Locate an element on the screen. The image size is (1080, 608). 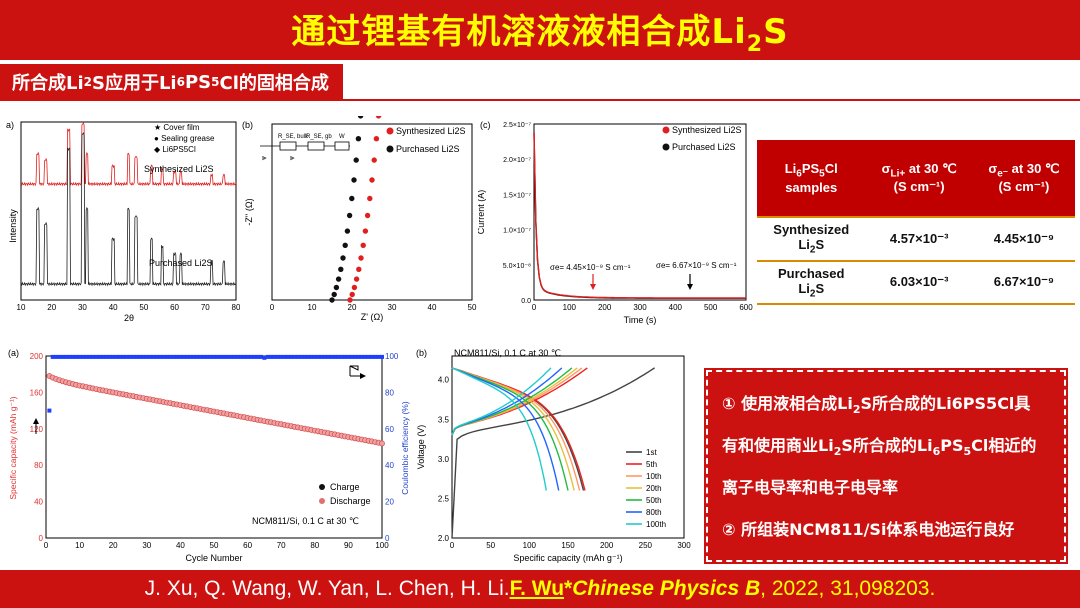
eis-xtick: 30 is located at coordinates (392, 307).